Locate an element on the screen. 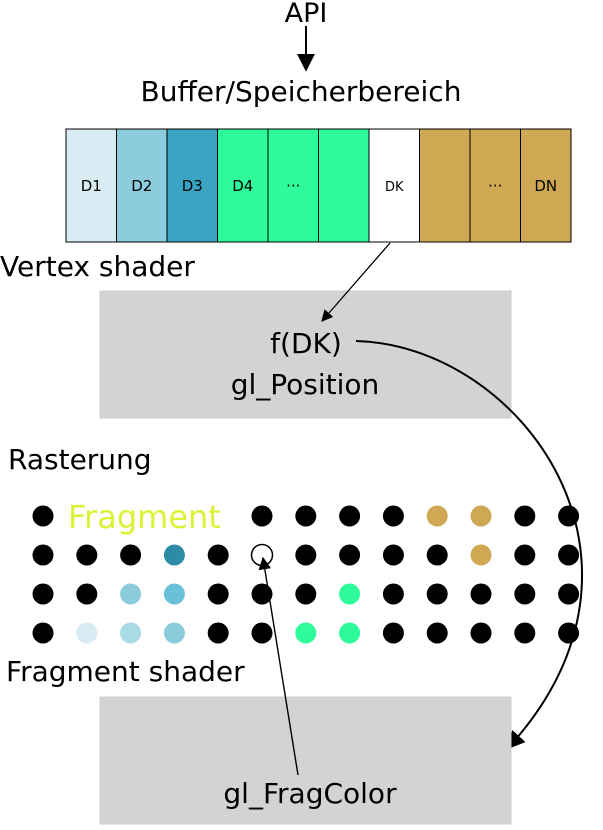 This screenshot has height=830, width=603. target-fragment-dot is located at coordinates (262, 555).